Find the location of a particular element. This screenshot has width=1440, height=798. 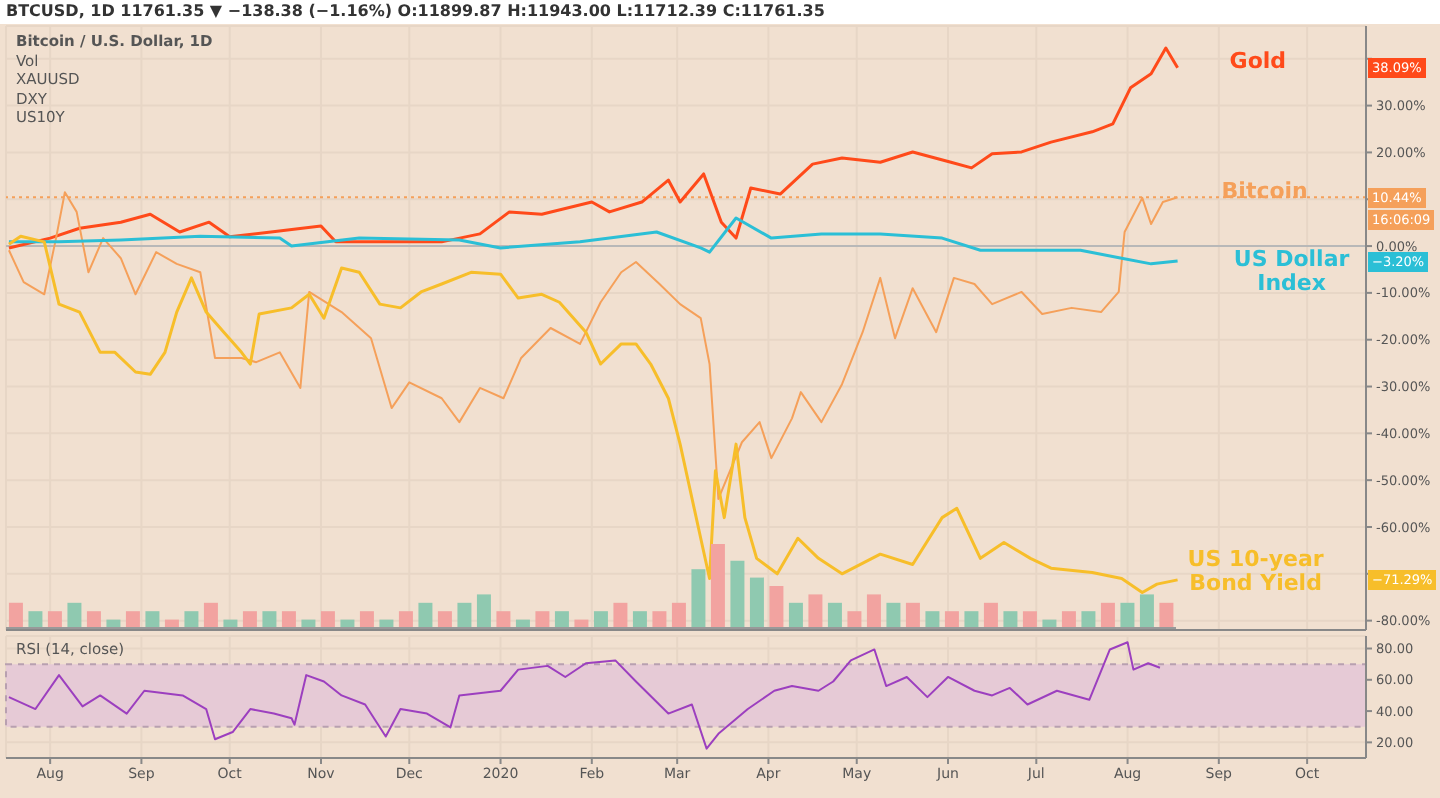

legend-label: US 10-year Bond Yield is located at coordinates (1255, 570).